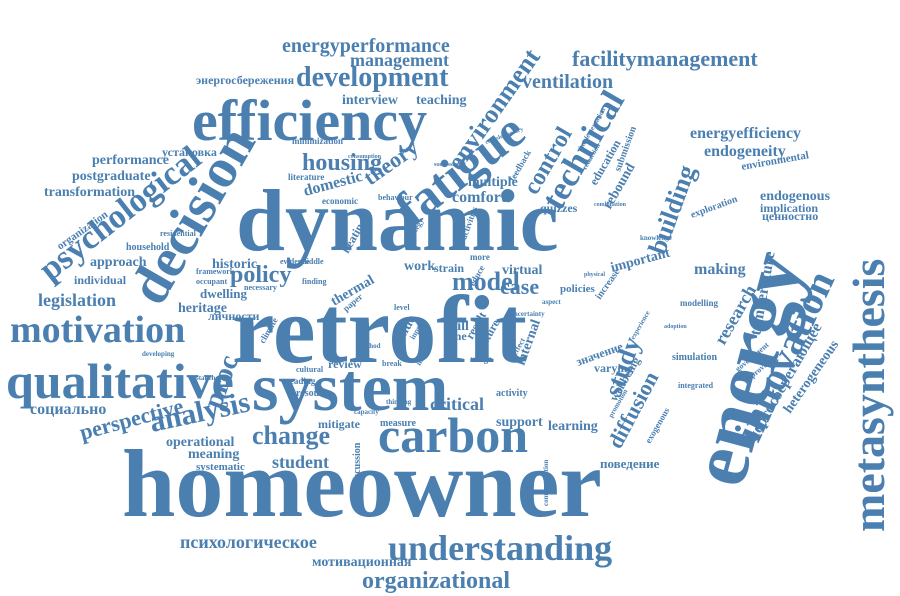 This screenshot has height=596, width=900. Describe the element at coordinates (456, 326) in the screenshot. I see `word-skill: skill` at that location.